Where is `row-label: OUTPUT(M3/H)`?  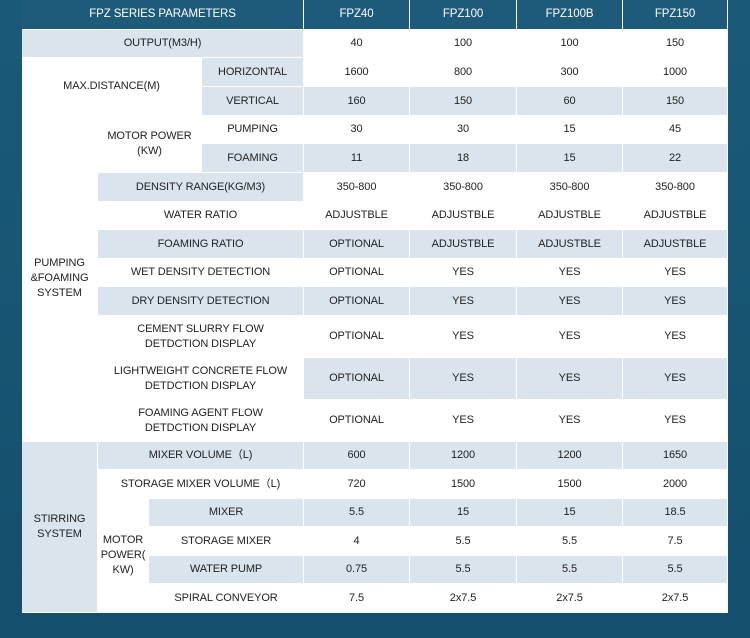 row-label: OUTPUT(M3/H) is located at coordinates (163, 44).